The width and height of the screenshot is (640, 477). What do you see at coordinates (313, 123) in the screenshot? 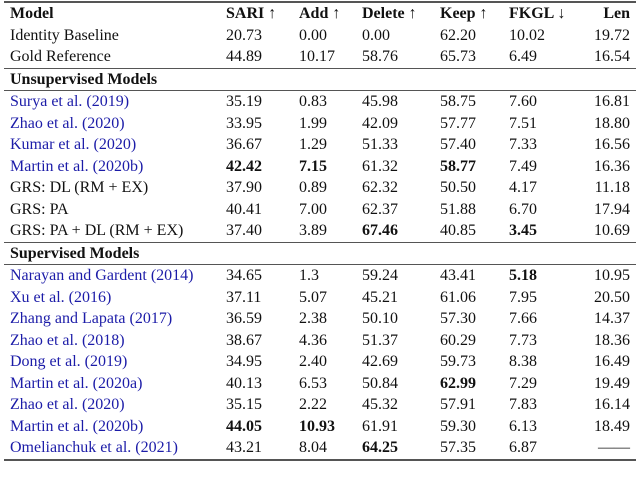
I see `cell-add: 1.99` at bounding box center [313, 123].